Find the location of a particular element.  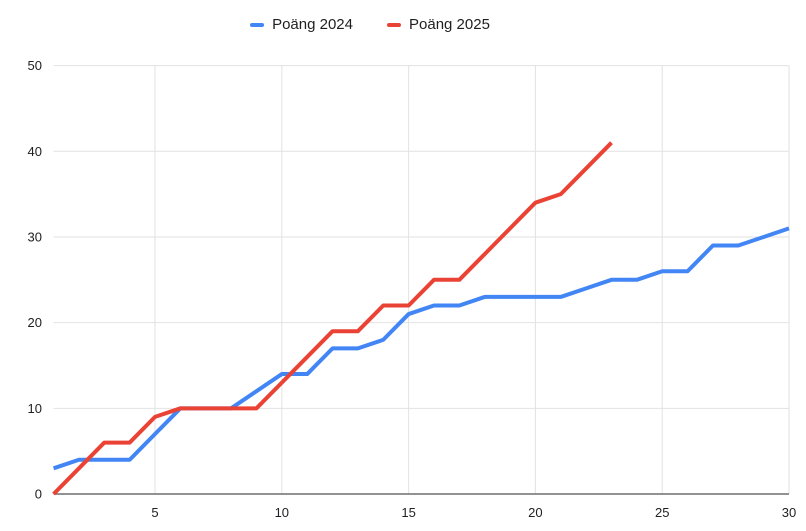

series-1-color-swatch is located at coordinates (394, 25).